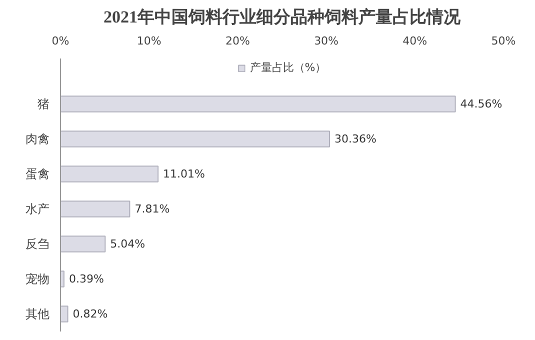 This screenshot has height=340, width=535. I want to click on y-tick-label: 肉禽, so click(38, 139).